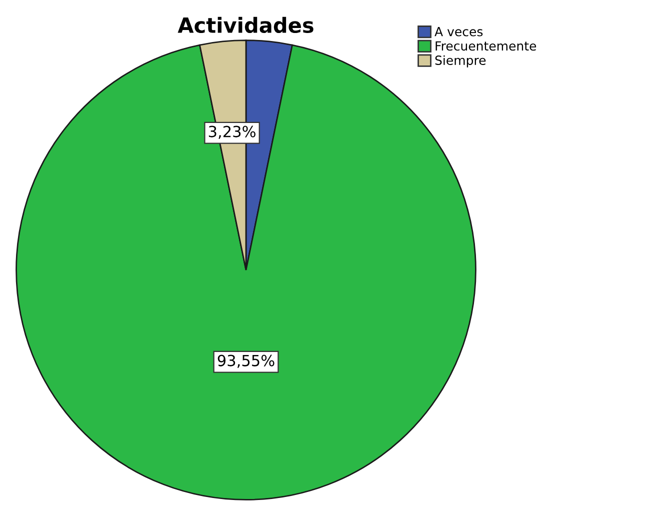 The width and height of the screenshot is (651, 510). Describe the element at coordinates (486, 46) in the screenshot. I see `legend-label: Frecuentemente` at that location.